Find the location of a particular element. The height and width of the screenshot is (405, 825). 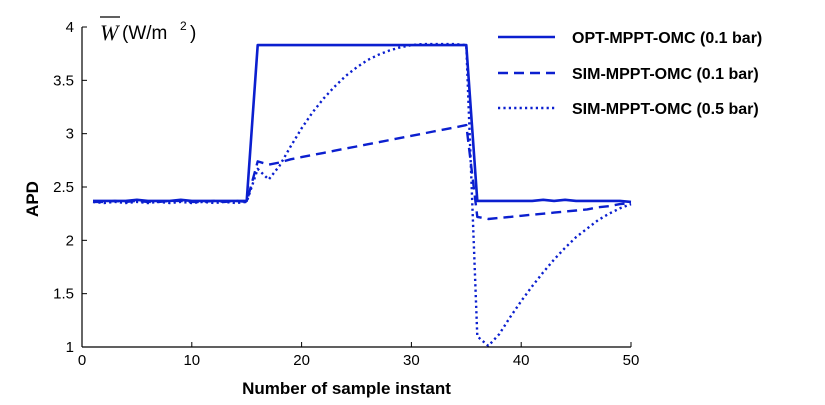

y-tick-label: 1.5 is located at coordinates (63, 294).